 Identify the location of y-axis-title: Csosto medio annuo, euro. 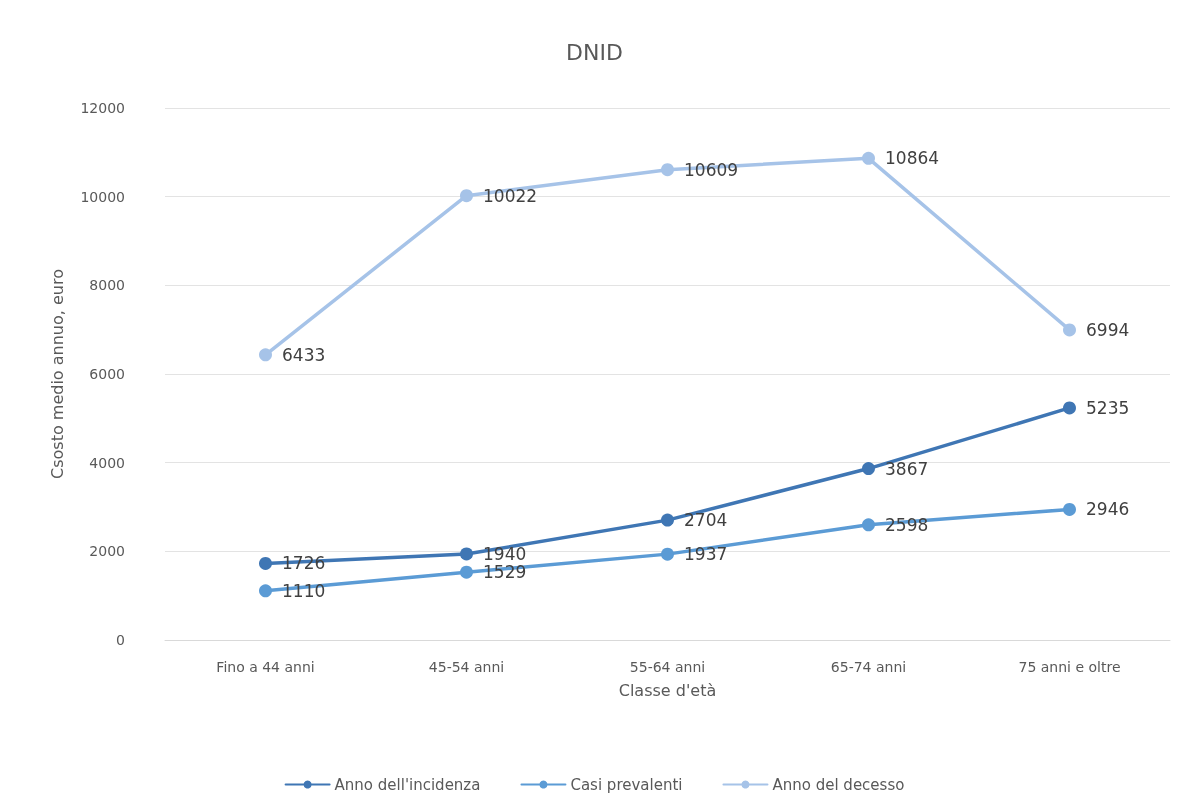
(57, 374).